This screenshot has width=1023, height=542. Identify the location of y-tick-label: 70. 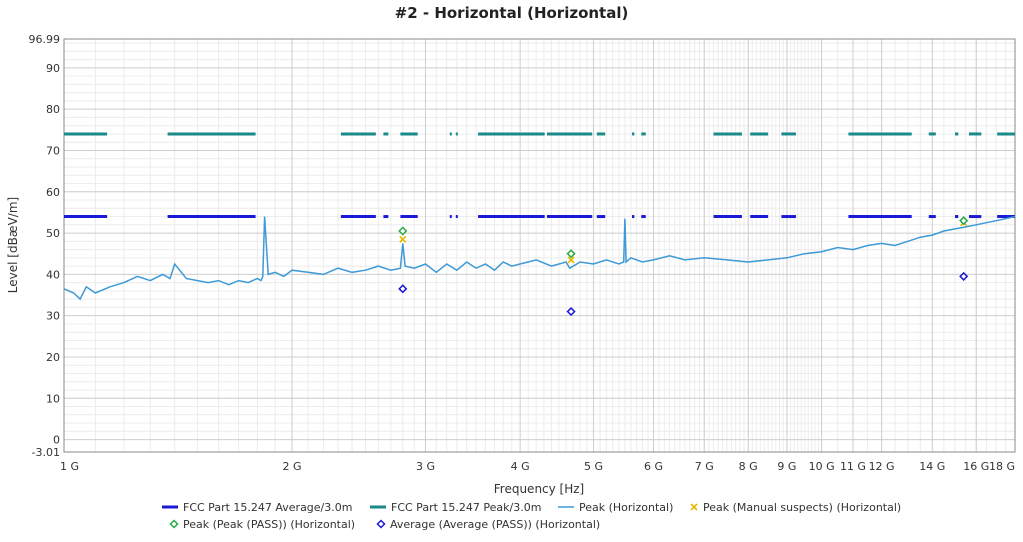
(53, 150).